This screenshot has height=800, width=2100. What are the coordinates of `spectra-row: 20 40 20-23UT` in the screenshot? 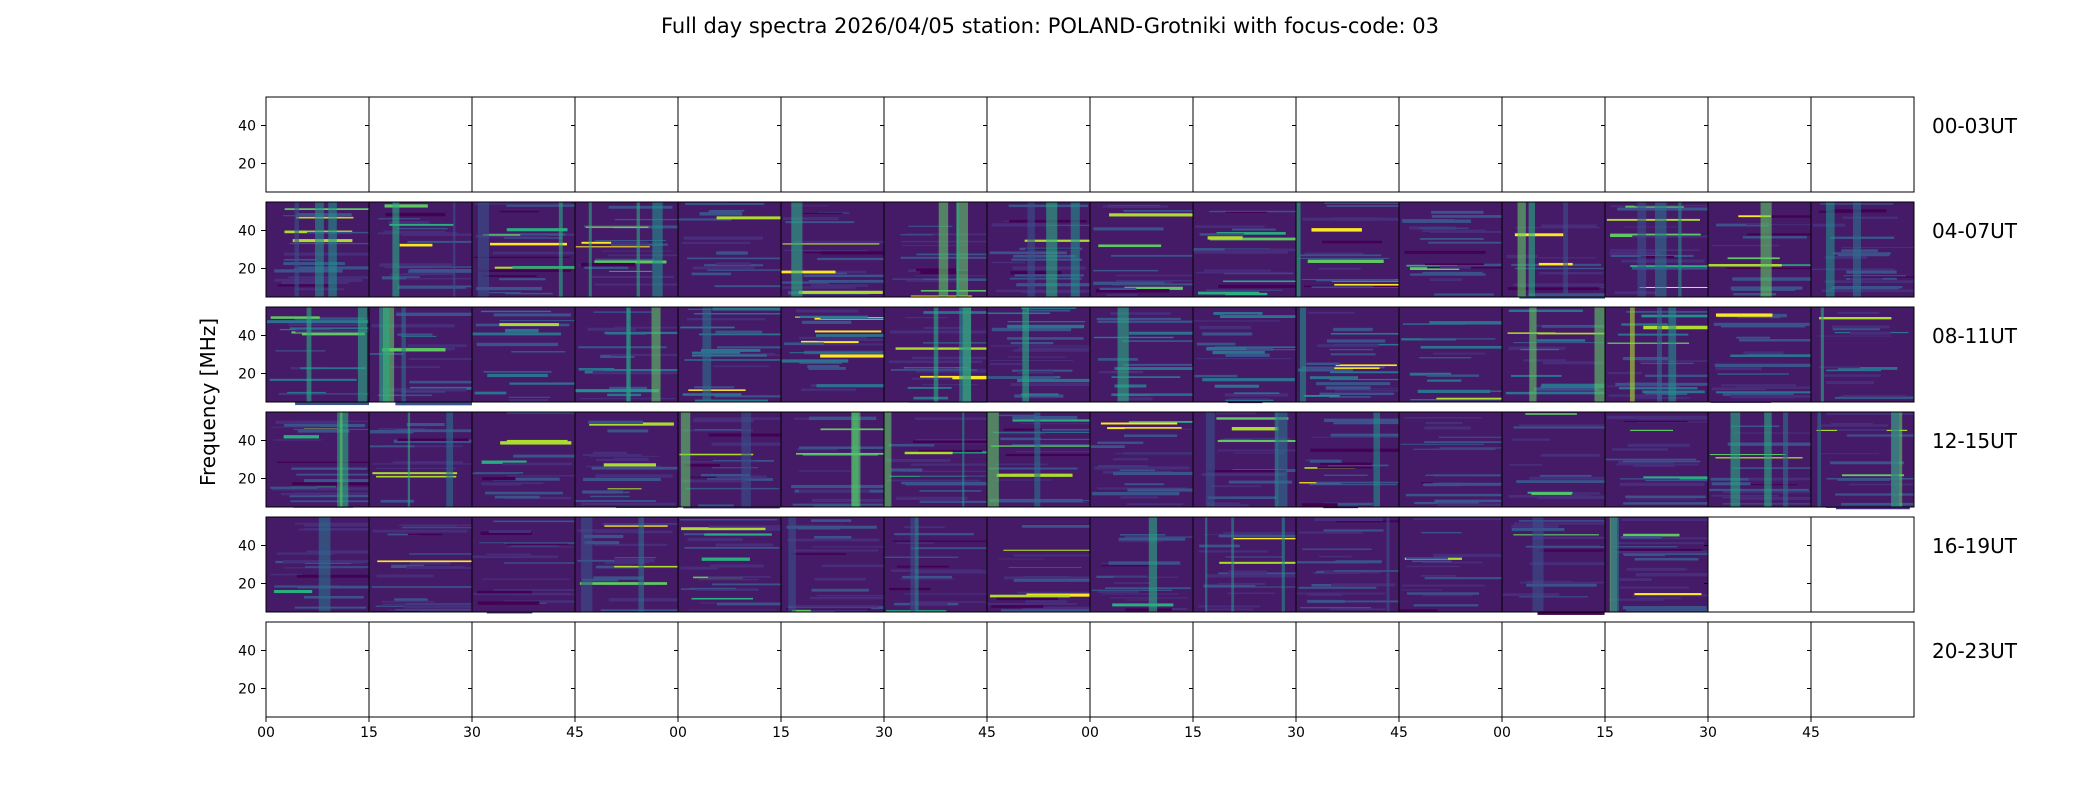 It's located at (1128, 669).